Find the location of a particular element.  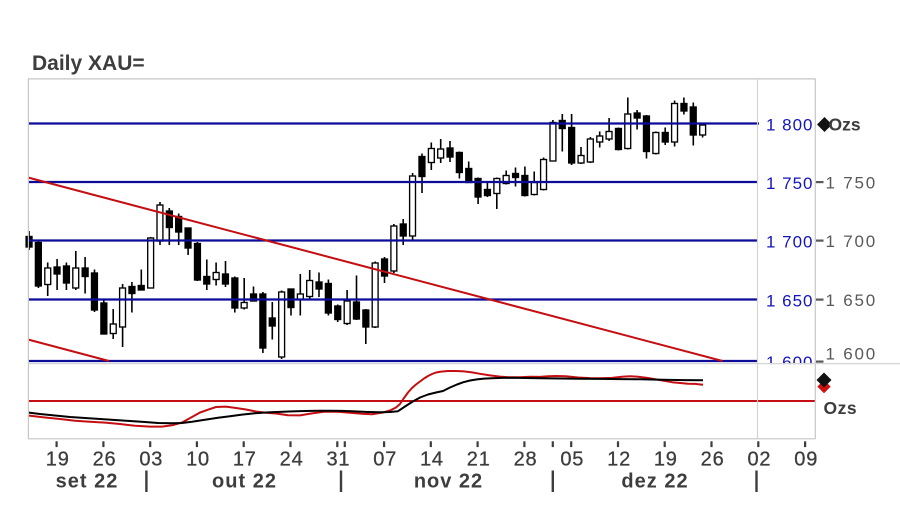

svg-text: 14 is located at coordinates (432, 460).